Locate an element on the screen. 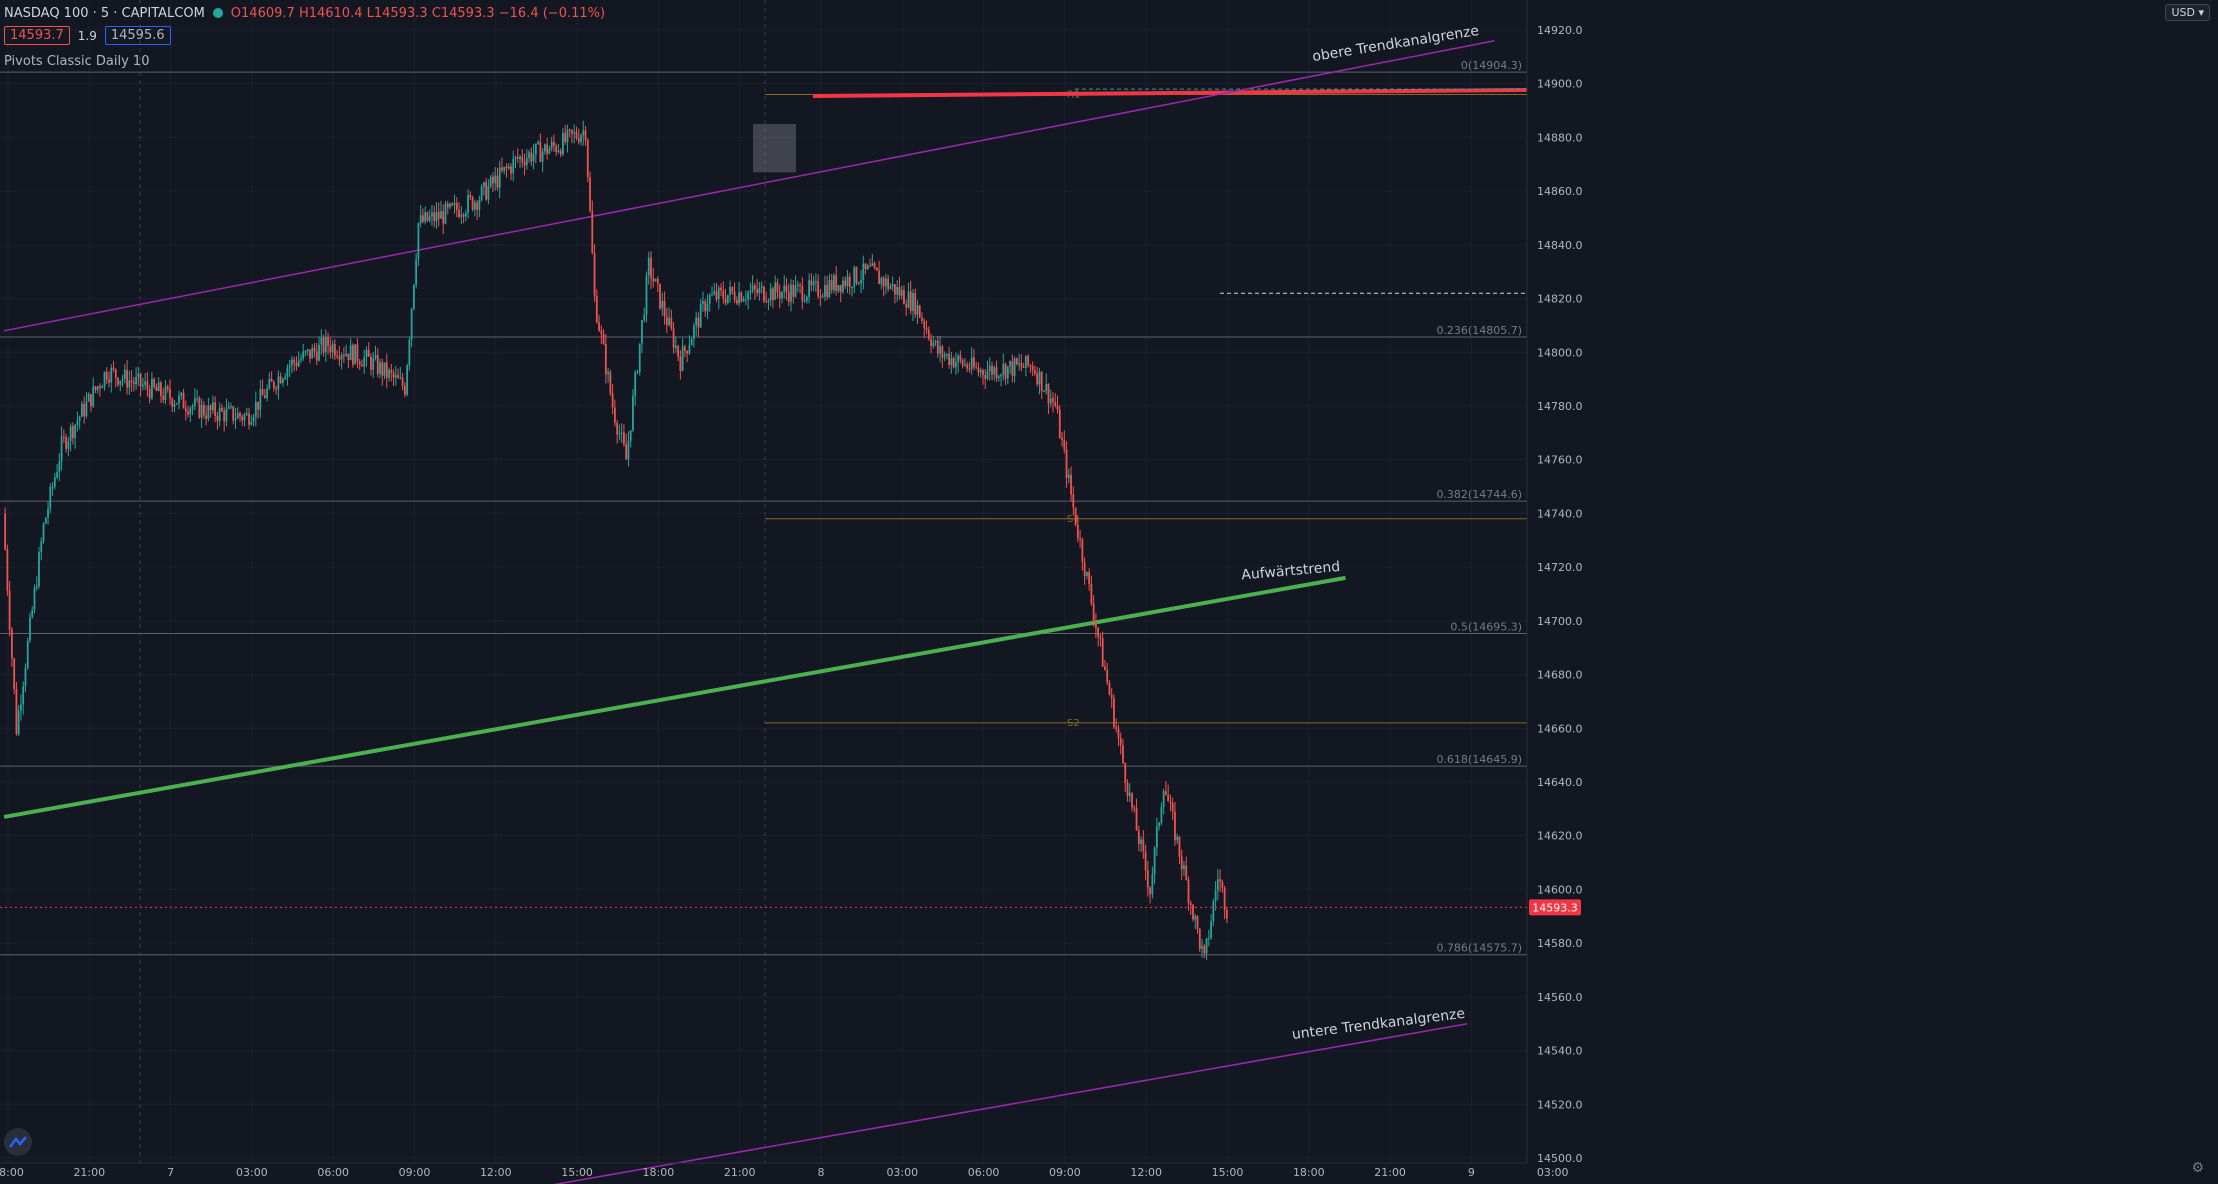 The image size is (2218, 1184). fib-level-label: 0.786(14575.7) is located at coordinates (1479, 948).